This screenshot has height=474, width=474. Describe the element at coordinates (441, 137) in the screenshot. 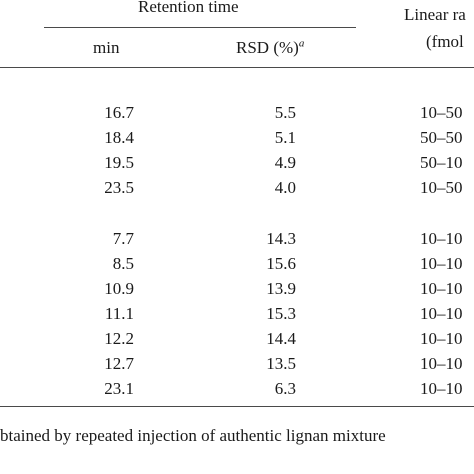

I see `cell-linear: 50–50` at that location.